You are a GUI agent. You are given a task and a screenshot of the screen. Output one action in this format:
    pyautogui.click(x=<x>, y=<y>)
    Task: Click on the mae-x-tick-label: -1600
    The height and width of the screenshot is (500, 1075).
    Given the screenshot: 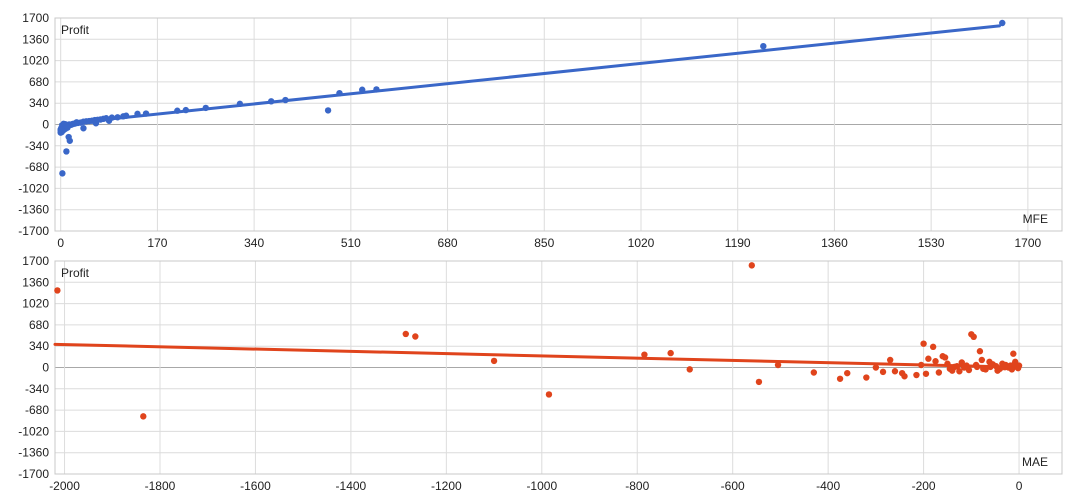 What is the action you would take?
    pyautogui.click(x=255, y=486)
    